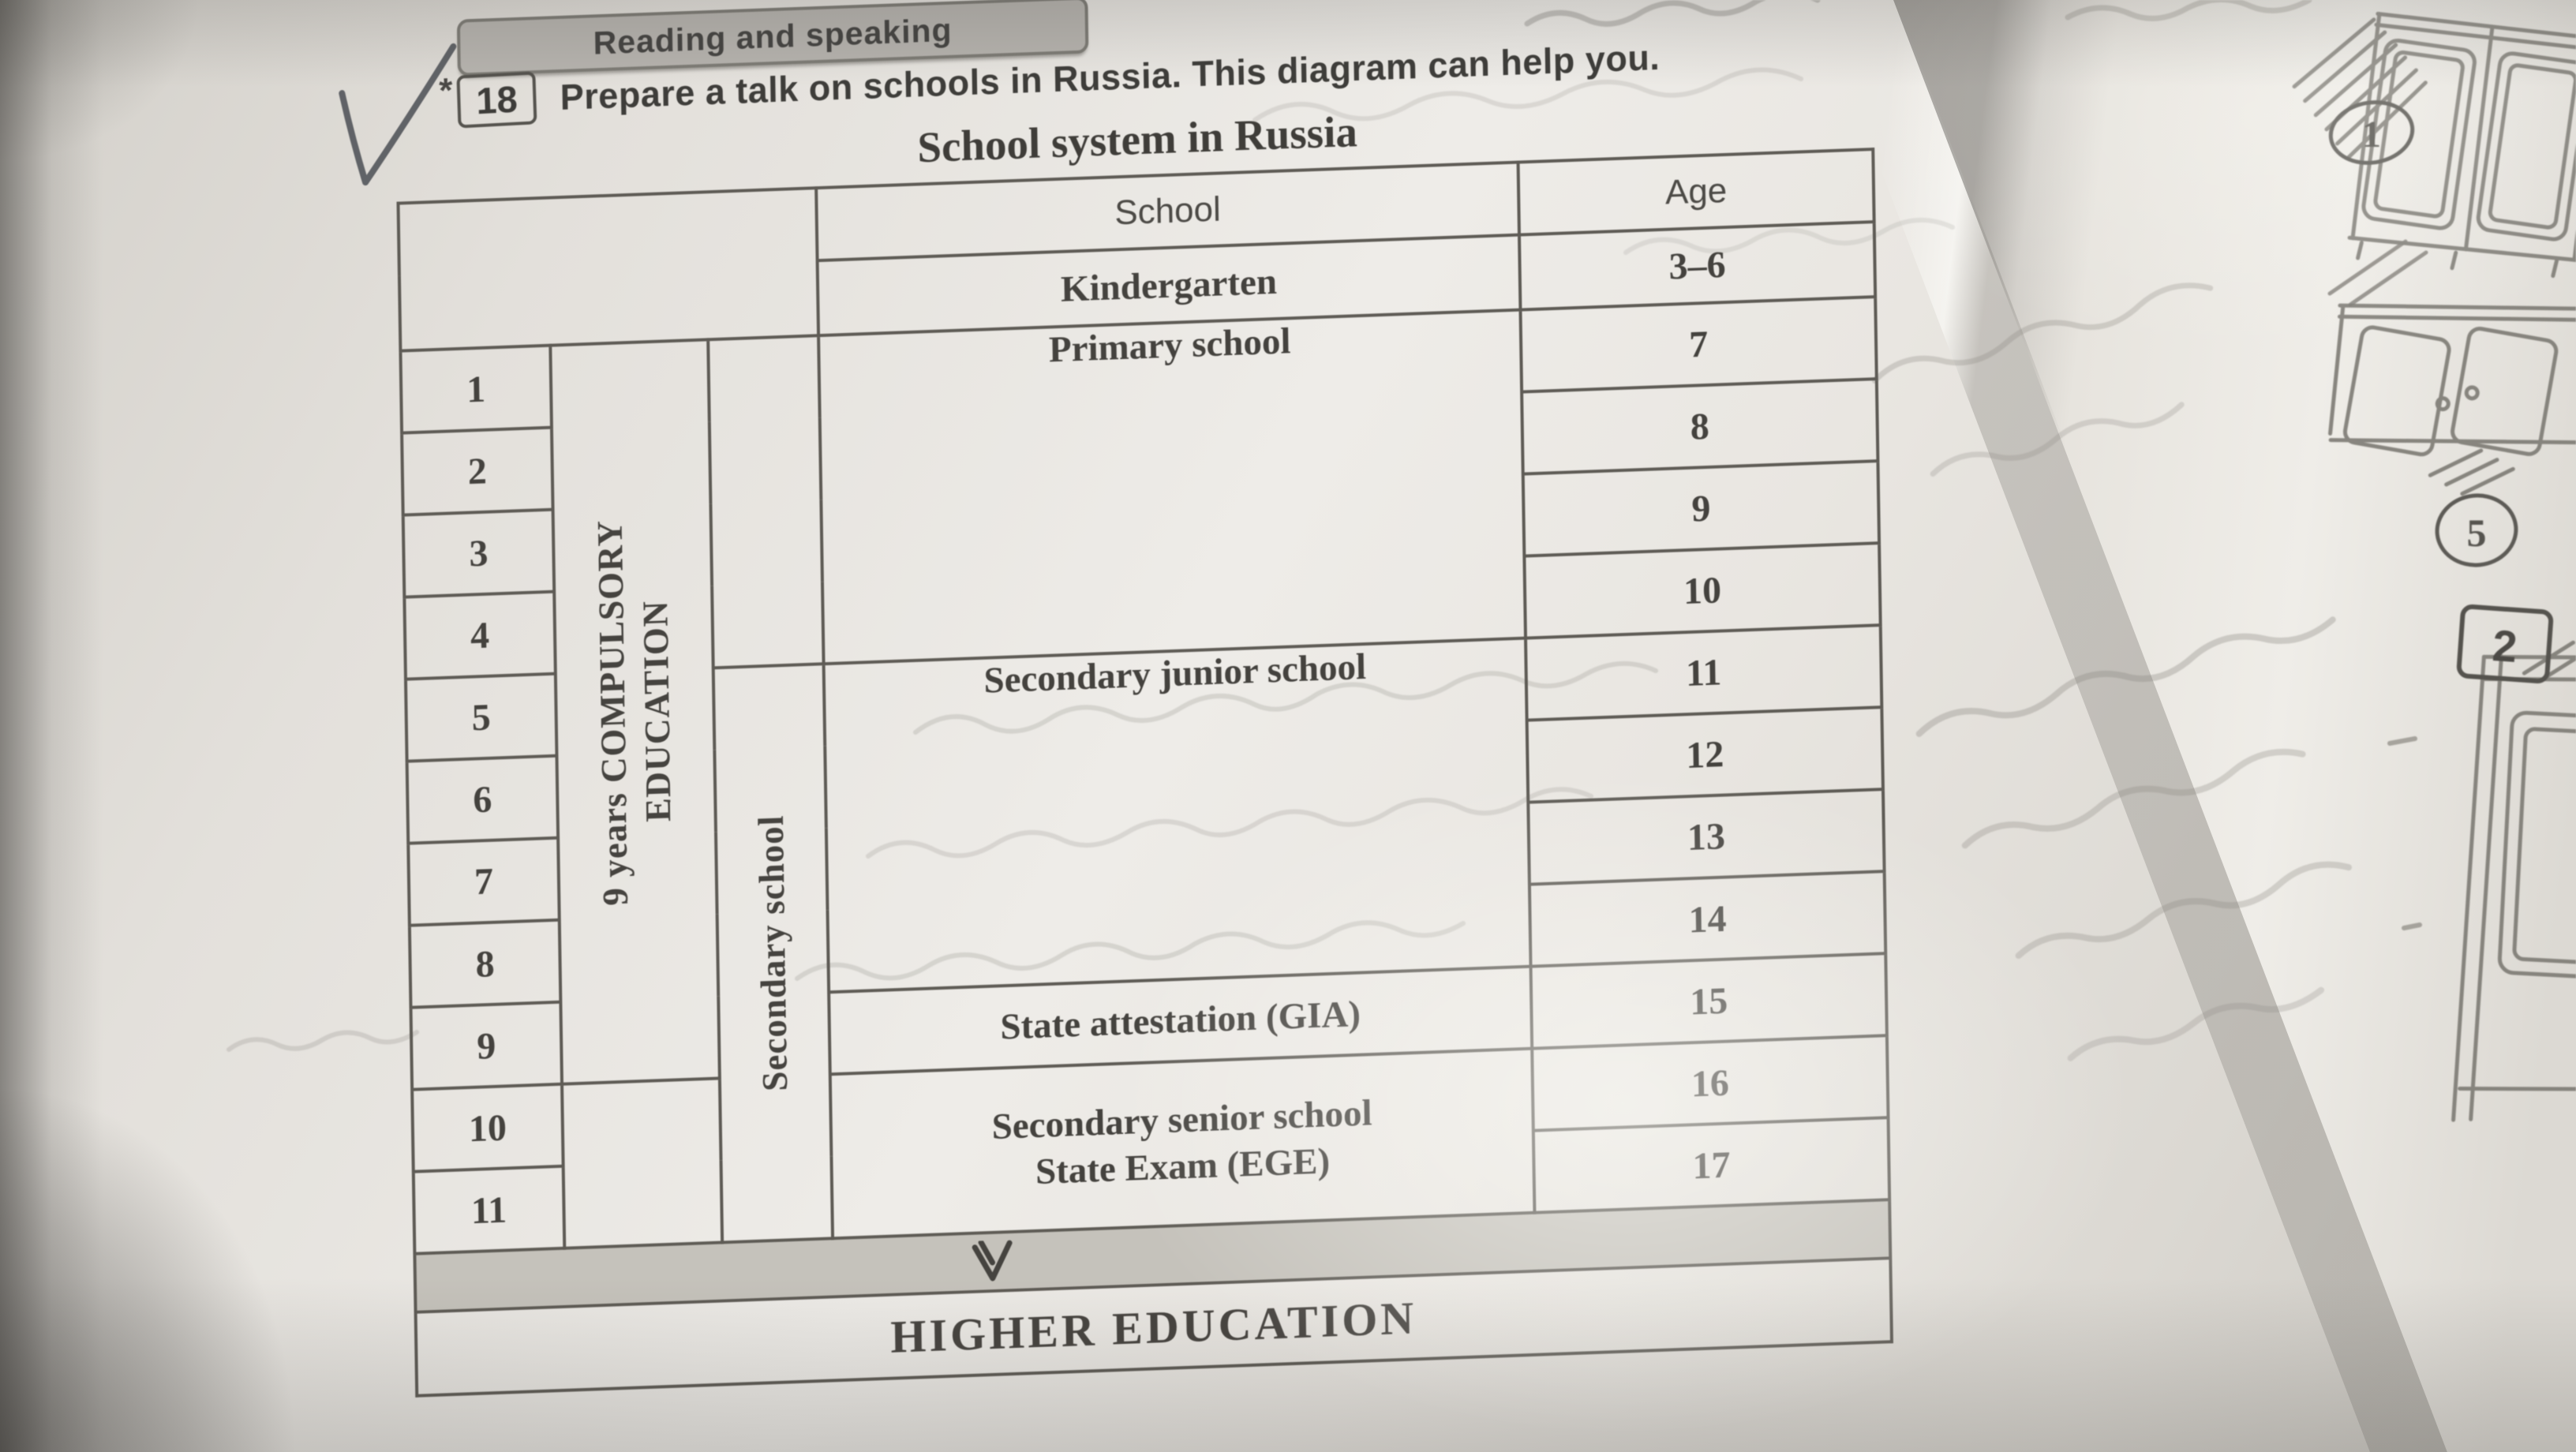  What do you see at coordinates (1710, 1083) in the screenshot?
I see `age-cell: 16` at bounding box center [1710, 1083].